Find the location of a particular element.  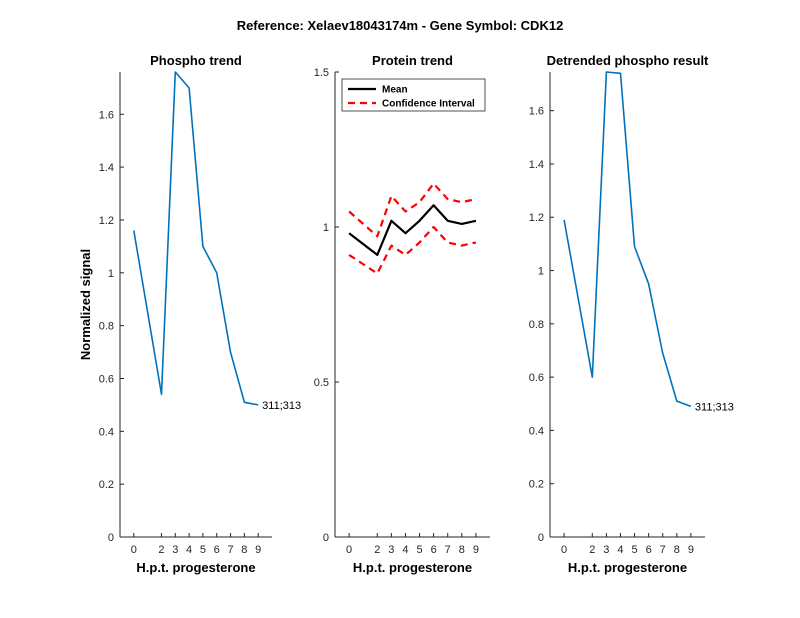

panel-title: Phospho trend is located at coordinates (196, 60).